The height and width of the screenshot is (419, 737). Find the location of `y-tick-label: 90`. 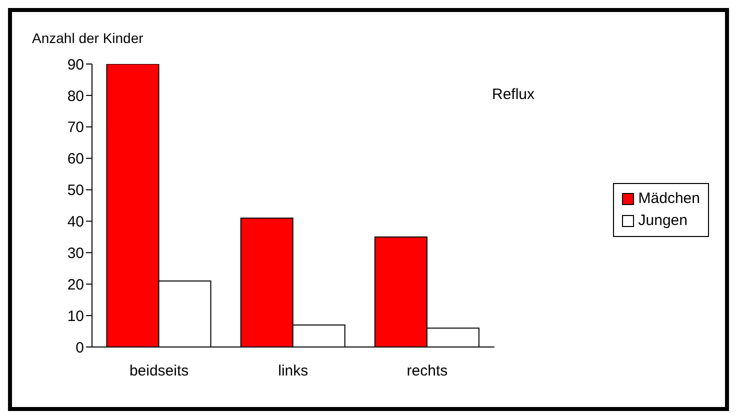

y-tick-label: 90 is located at coordinates (75, 65).